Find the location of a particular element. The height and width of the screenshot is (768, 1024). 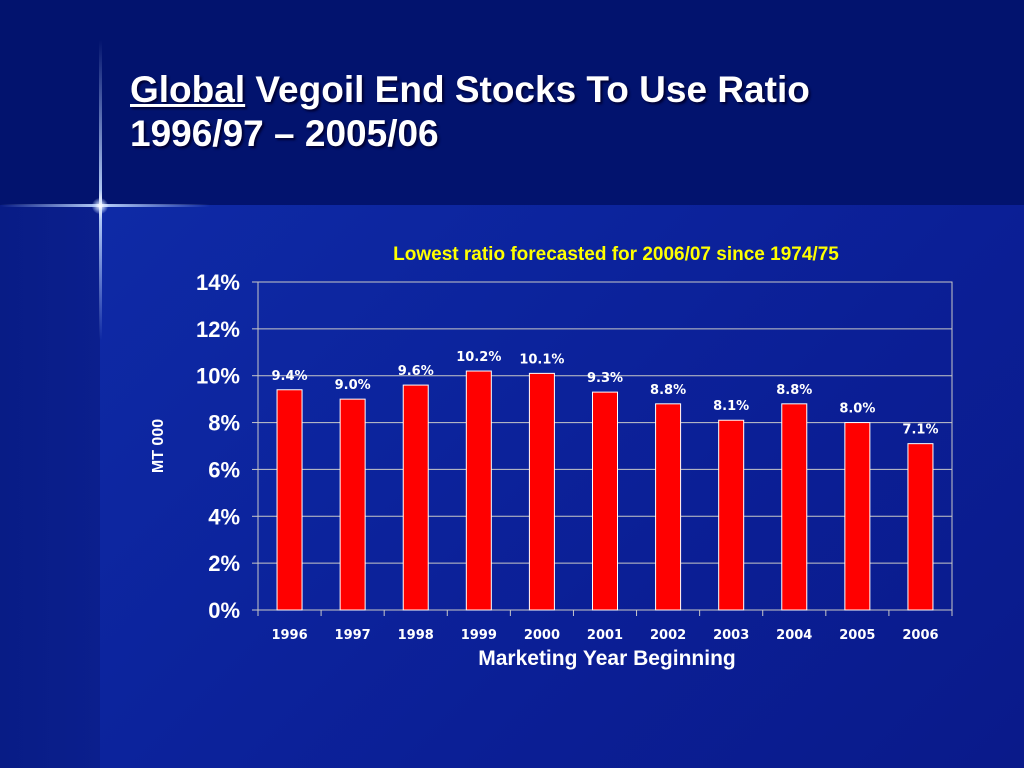

sparkle-vertical-ray is located at coordinates (100, 190).